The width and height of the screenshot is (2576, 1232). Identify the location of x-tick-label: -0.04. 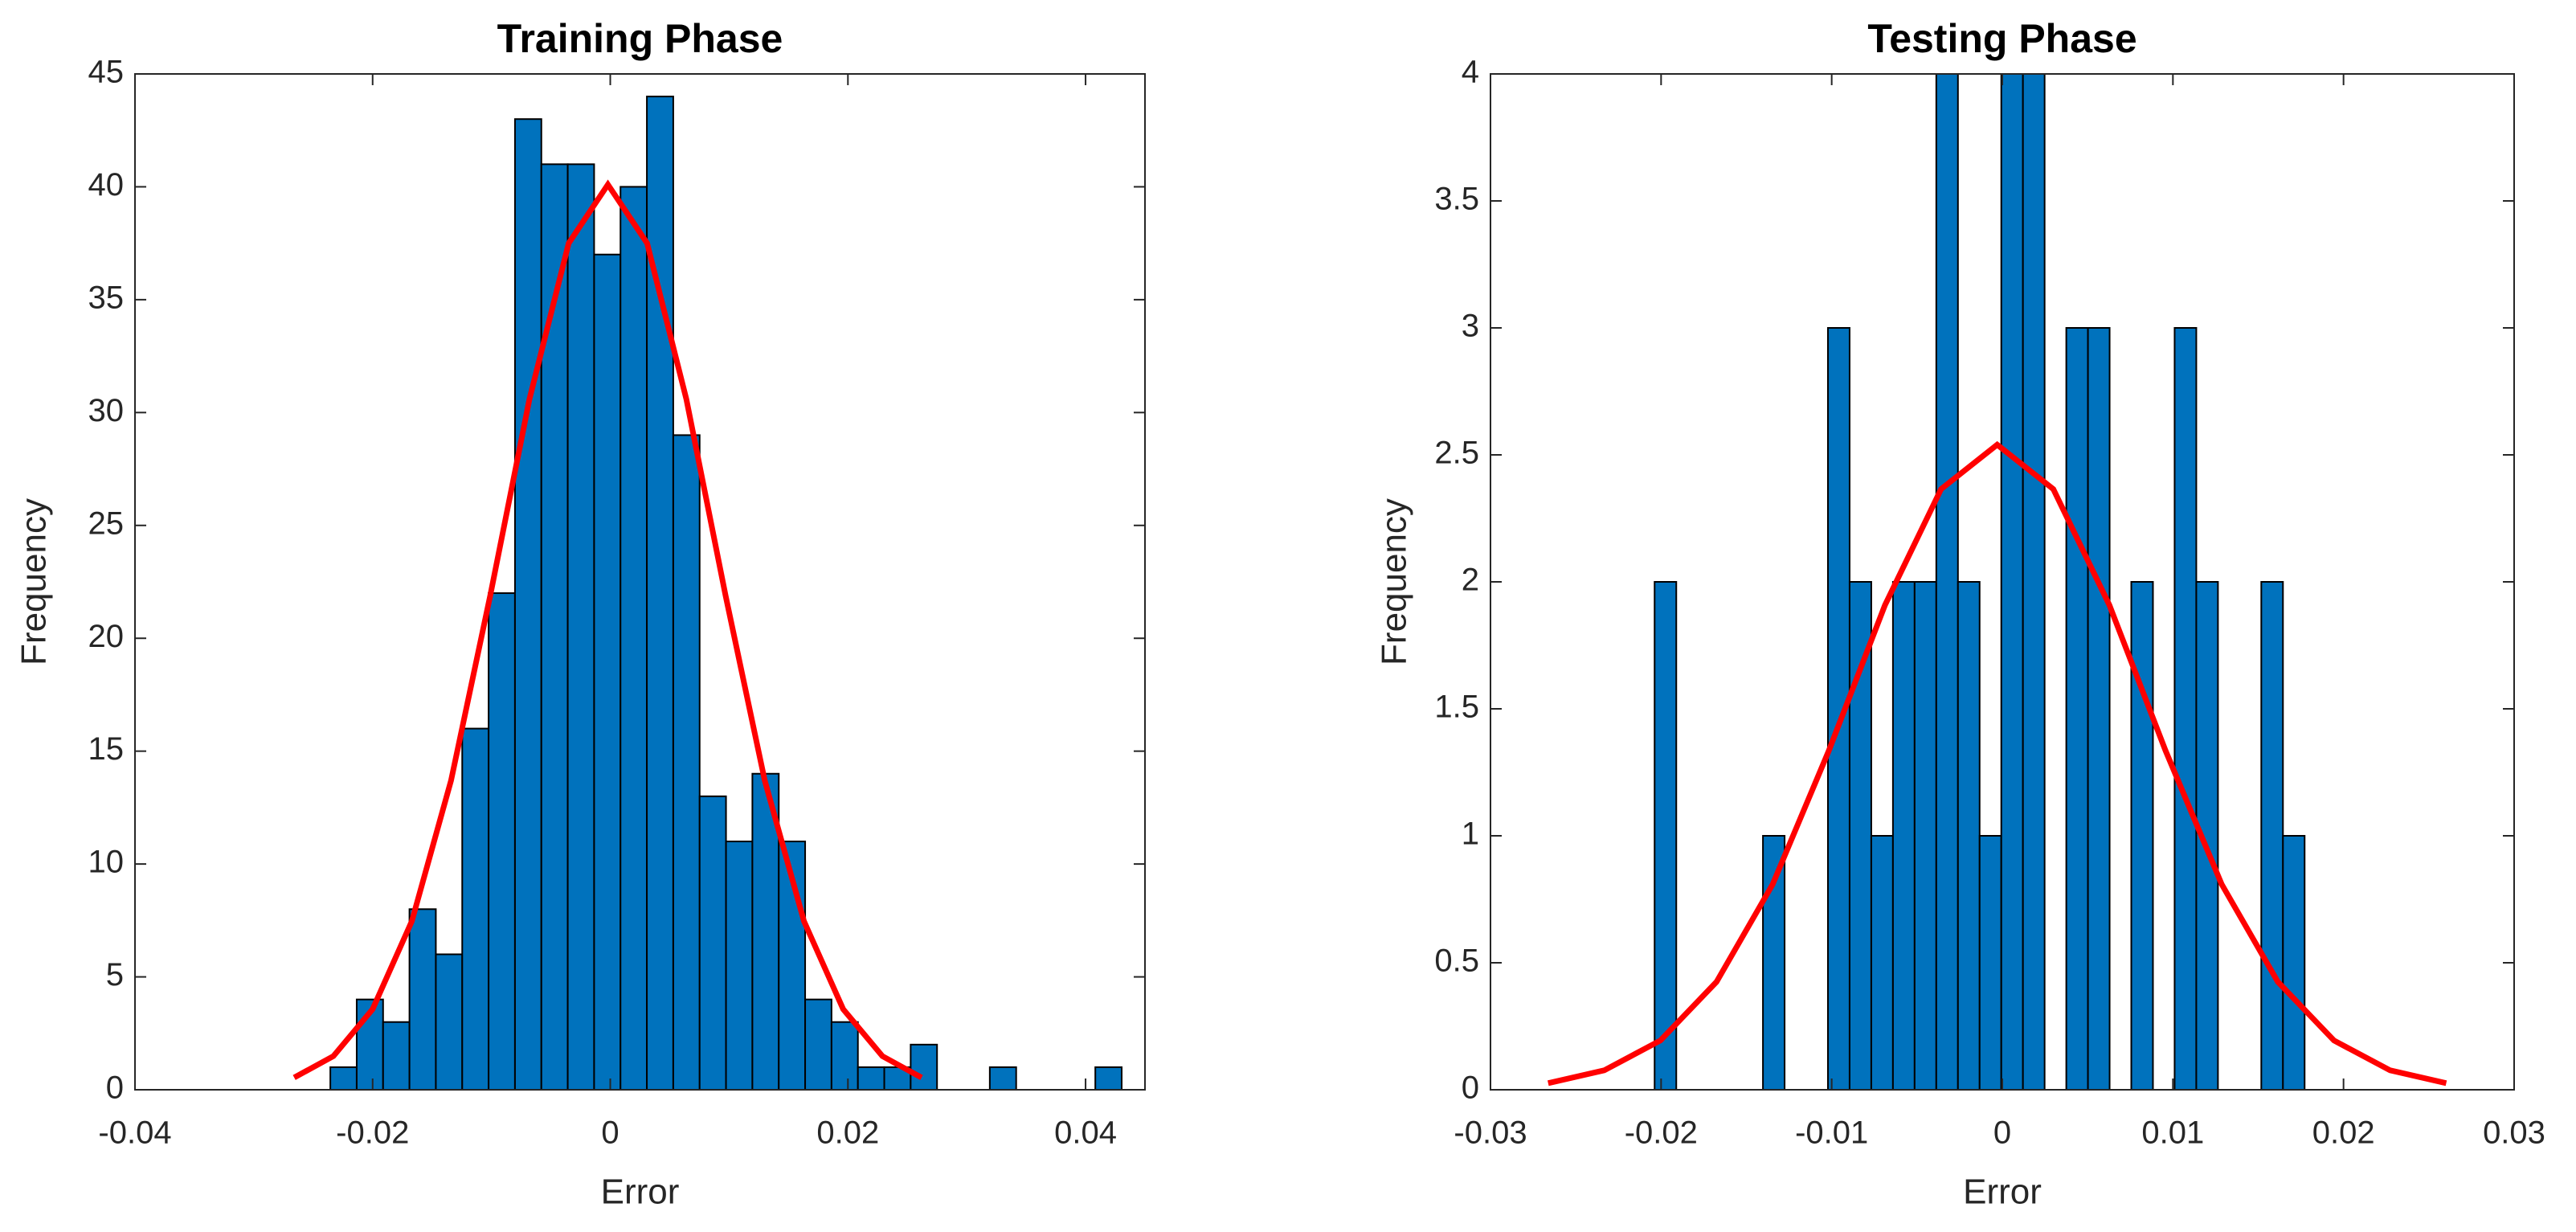
(134, 1133).